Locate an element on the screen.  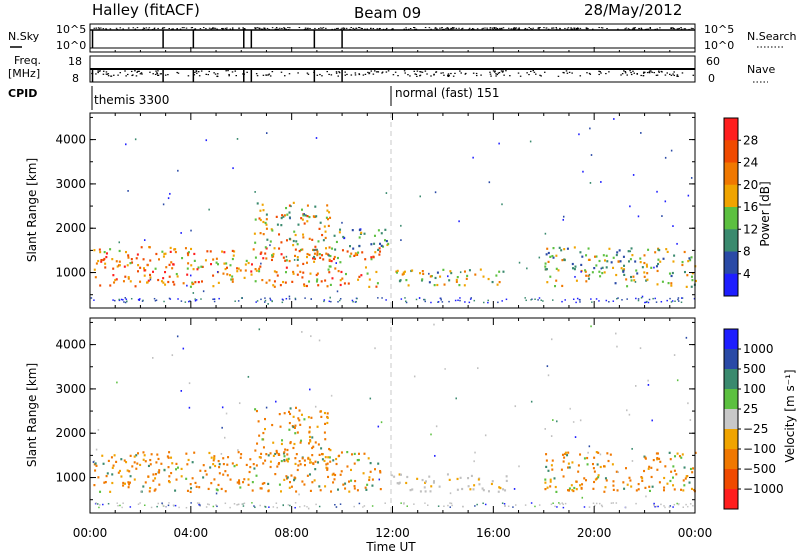
velocity-colorbar-tick-2: 100 is located at coordinates (754, 389).